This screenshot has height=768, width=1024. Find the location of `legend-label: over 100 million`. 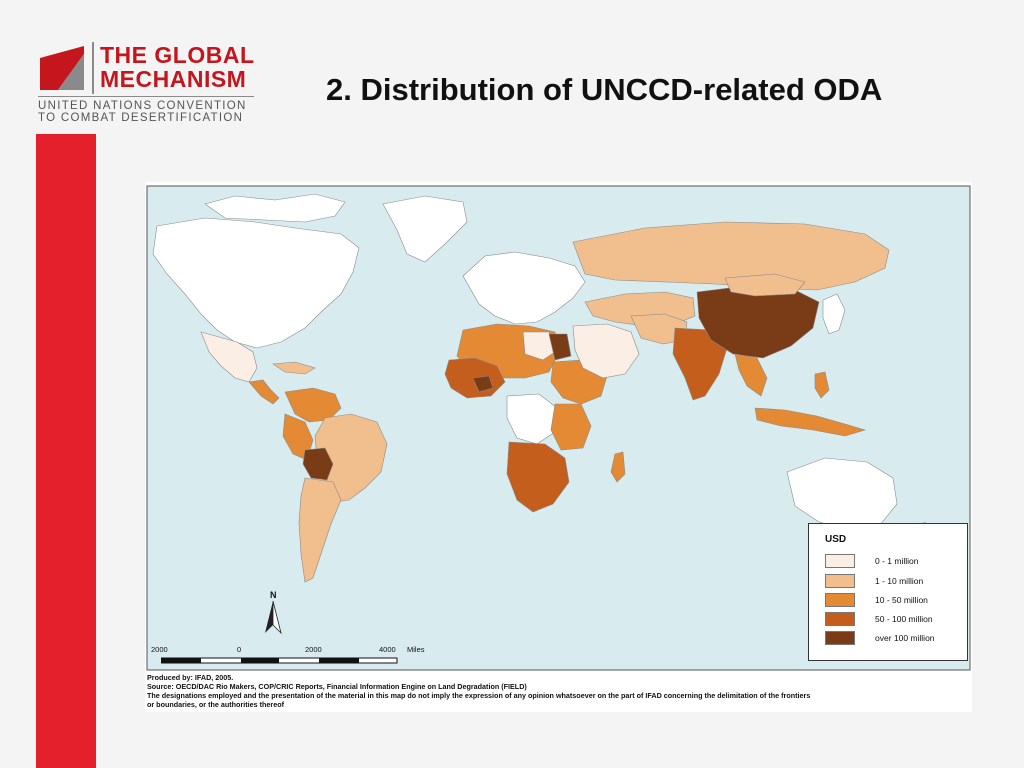

legend-label: over 100 million is located at coordinates (905, 638).